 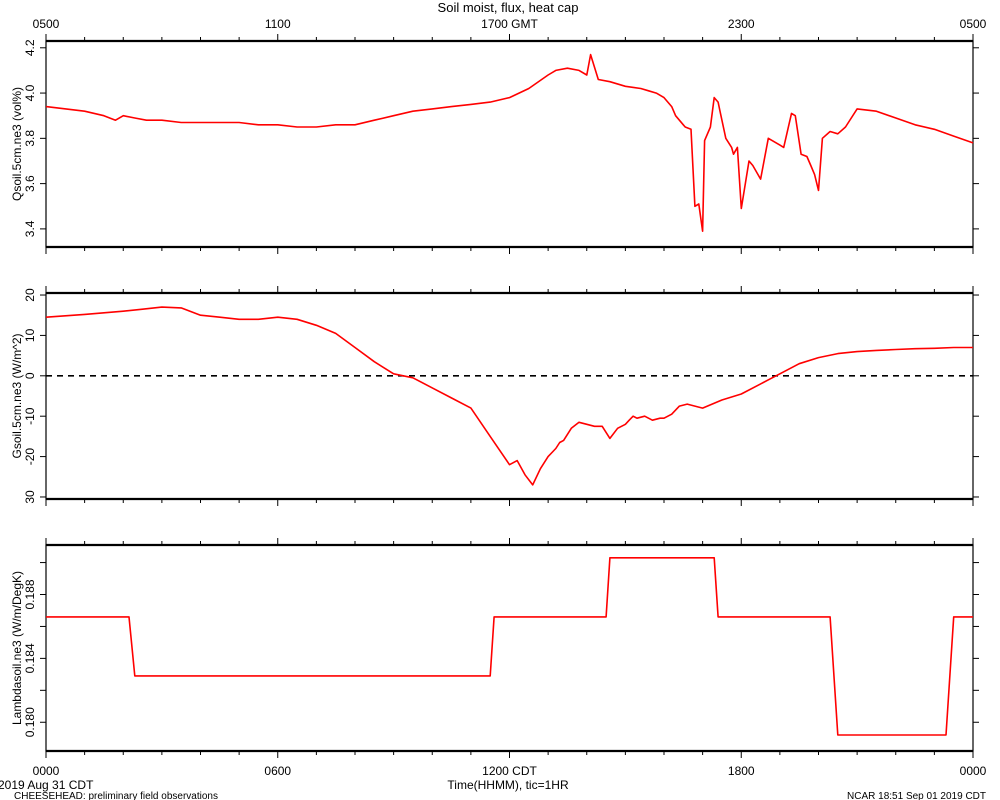 I want to click on top-axis-tick-label: 1100, so click(x=278, y=24).